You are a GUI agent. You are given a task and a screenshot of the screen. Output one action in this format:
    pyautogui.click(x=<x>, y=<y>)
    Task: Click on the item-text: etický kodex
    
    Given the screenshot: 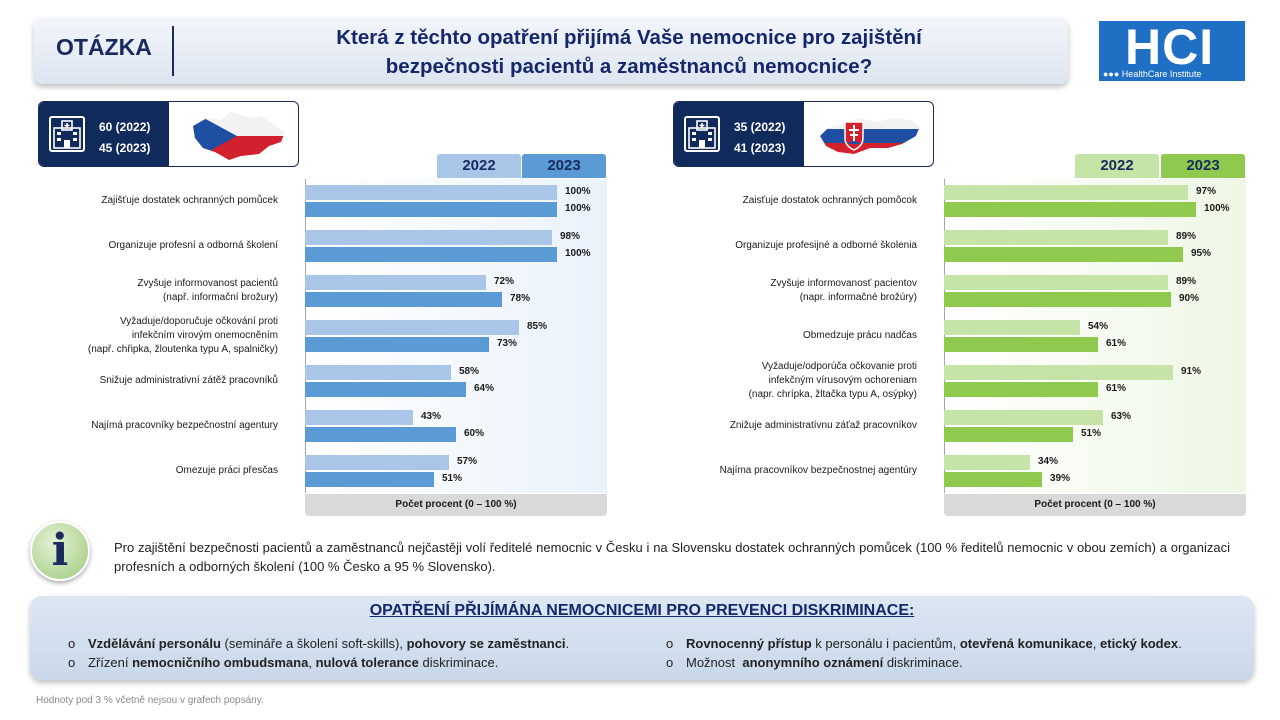 What is the action you would take?
    pyautogui.click(x=1139, y=643)
    